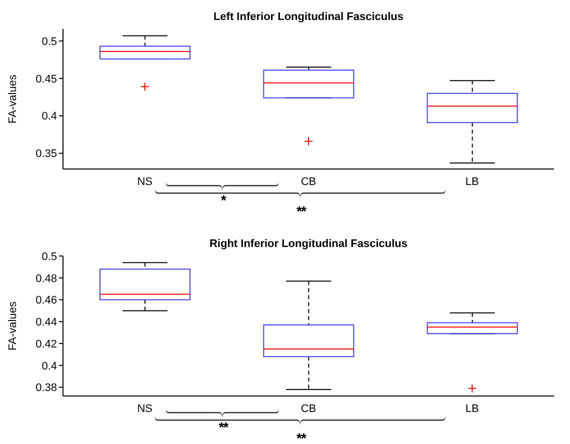  What do you see at coordinates (46, 79) in the screenshot?
I see `y-tick-label: 0.45` at bounding box center [46, 79].